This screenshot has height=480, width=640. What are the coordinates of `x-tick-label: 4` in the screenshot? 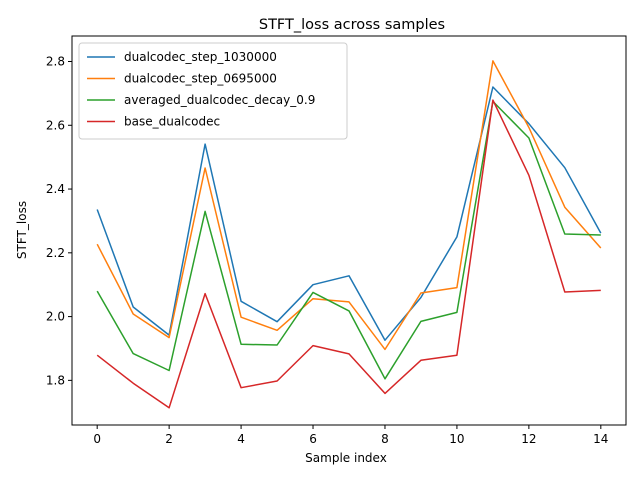 It's located at (241, 439).